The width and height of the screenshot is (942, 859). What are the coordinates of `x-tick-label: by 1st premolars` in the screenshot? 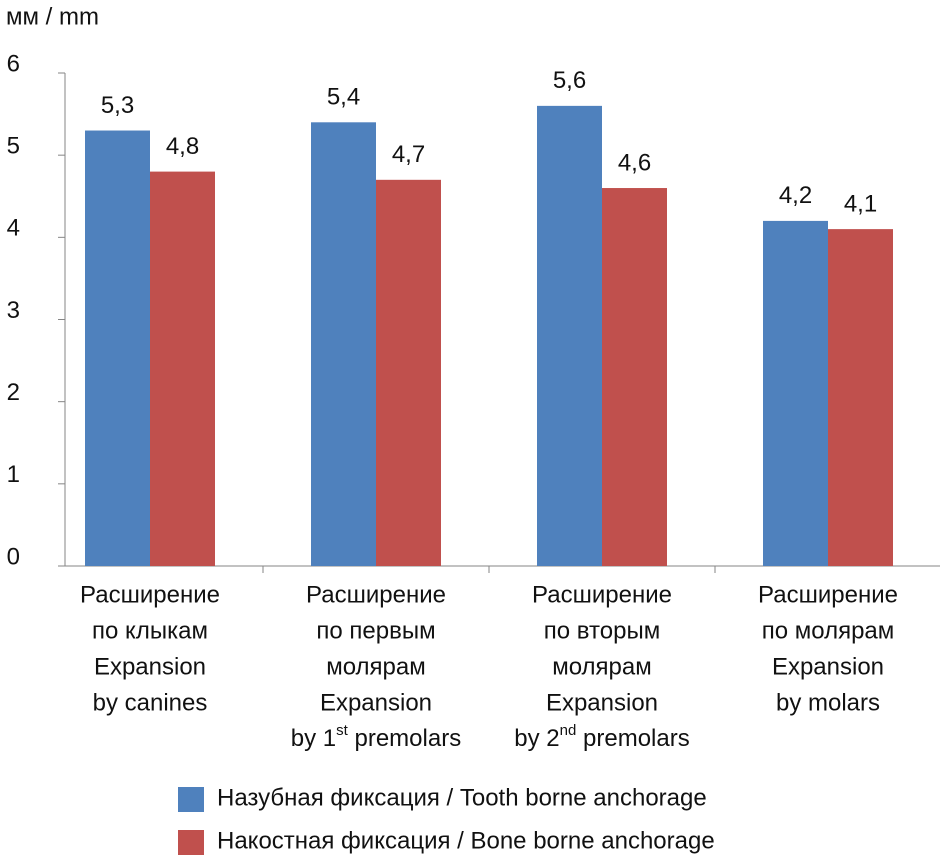 It's located at (376, 737).